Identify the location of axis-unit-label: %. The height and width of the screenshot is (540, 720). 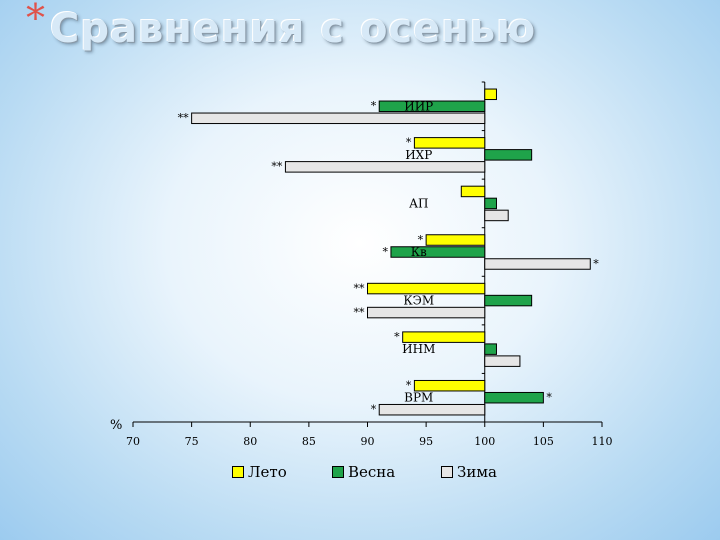
(116, 425).